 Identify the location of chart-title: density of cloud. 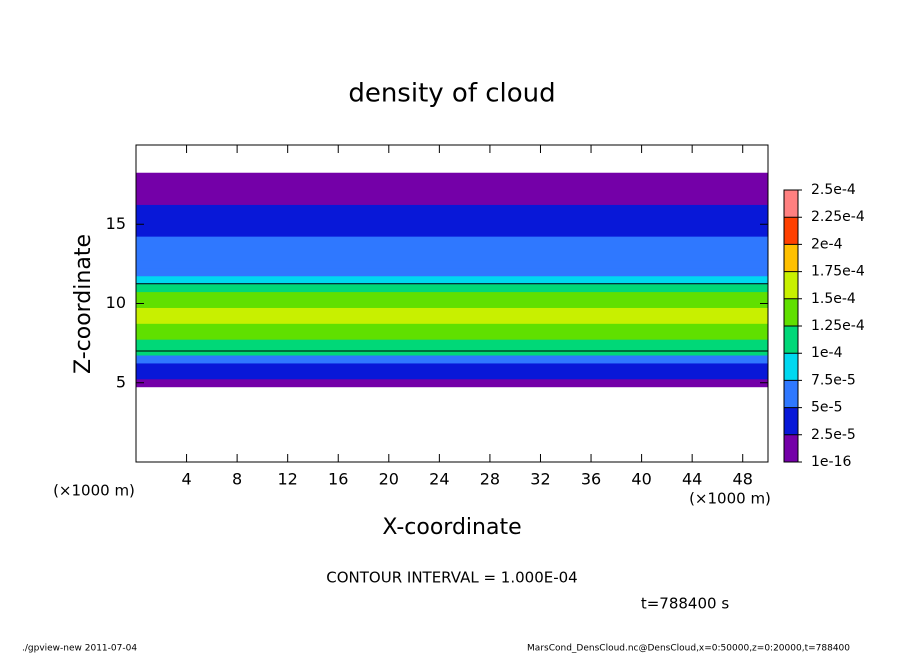
(451, 94).